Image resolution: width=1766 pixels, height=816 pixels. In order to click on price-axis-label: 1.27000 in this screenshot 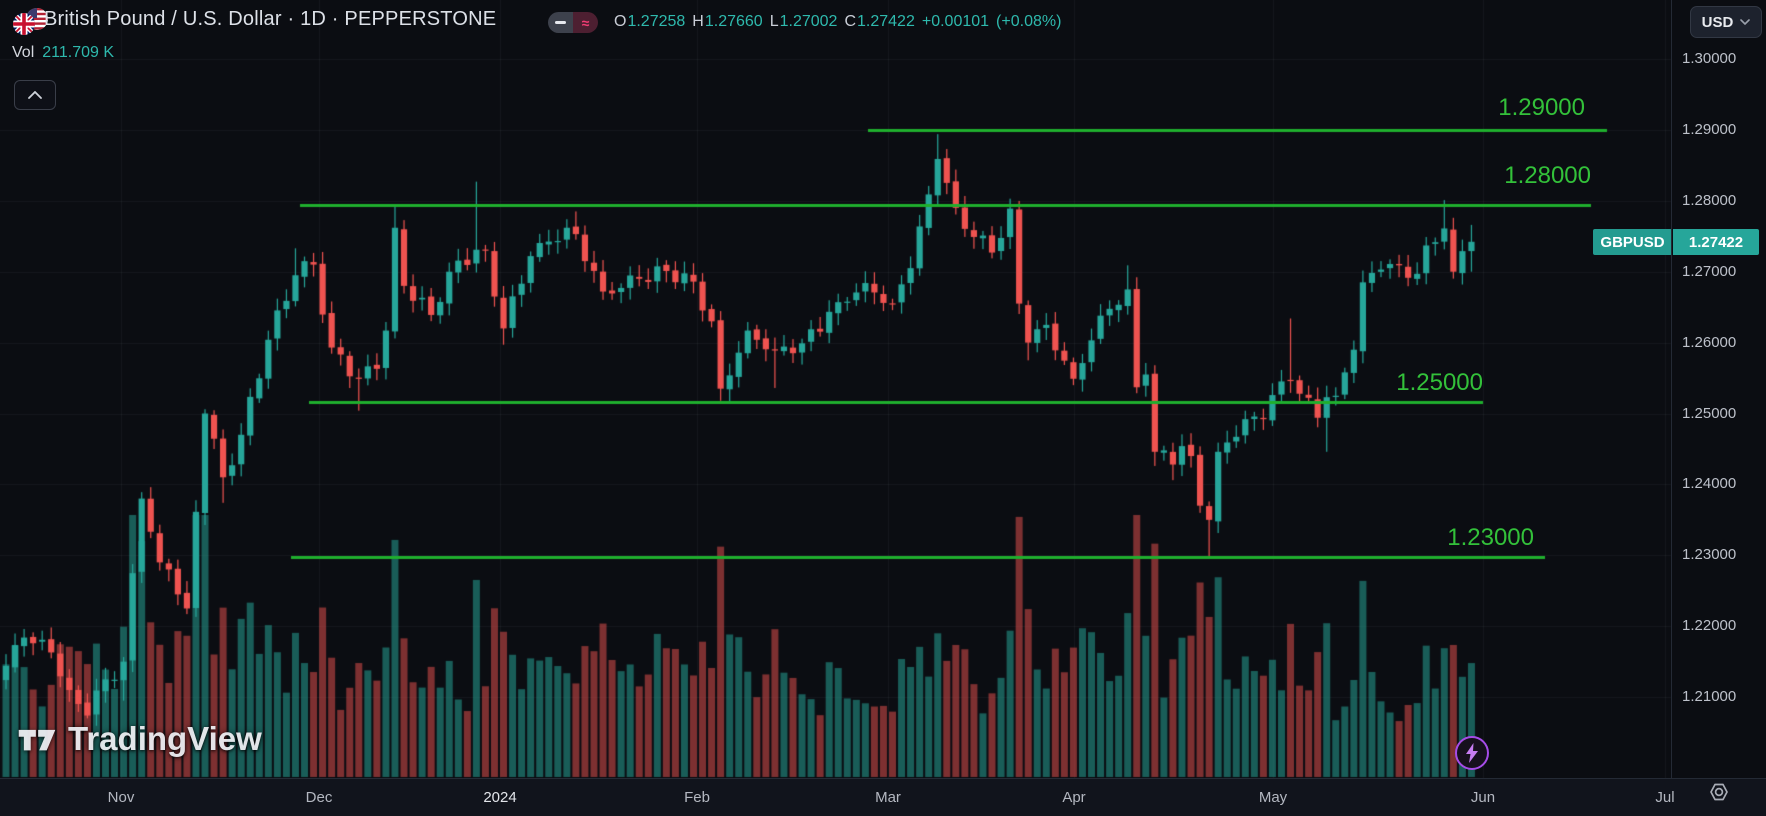, I will do `click(1709, 271)`.